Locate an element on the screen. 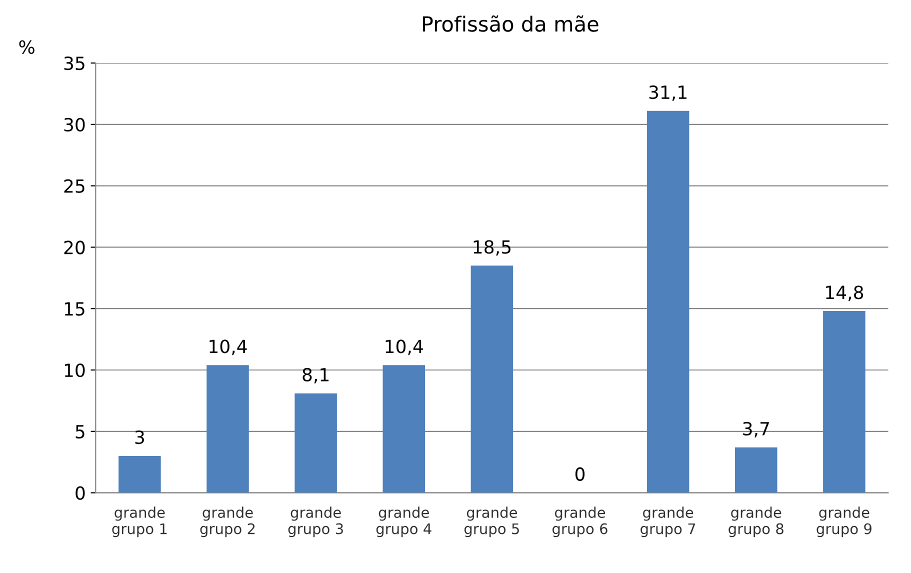 This screenshot has height=573, width=911. x-tick-label: grande grupo 8 is located at coordinates (756, 522).